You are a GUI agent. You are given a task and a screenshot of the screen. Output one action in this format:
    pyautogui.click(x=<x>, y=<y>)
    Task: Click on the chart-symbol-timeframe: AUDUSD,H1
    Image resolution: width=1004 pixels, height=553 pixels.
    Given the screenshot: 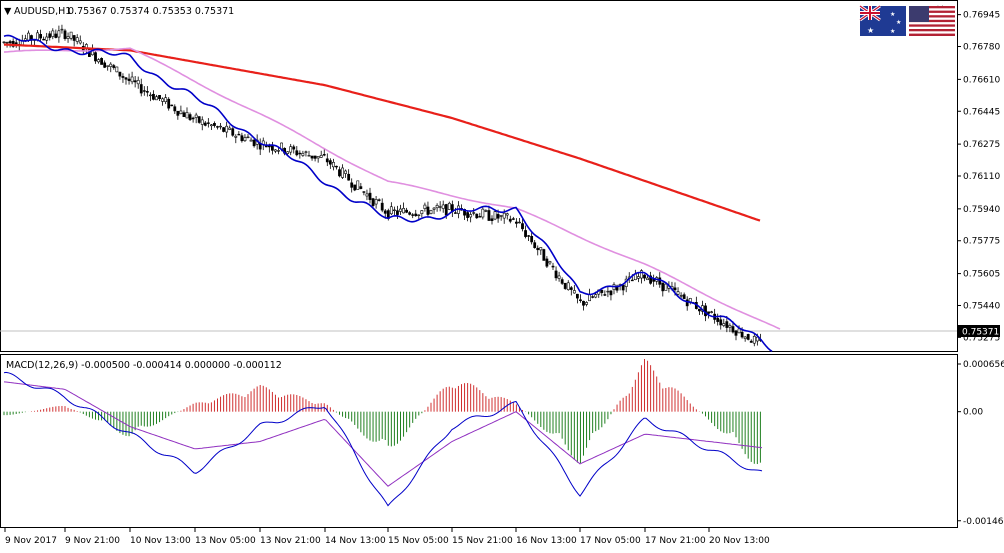 What is the action you would take?
    pyautogui.click(x=42, y=11)
    